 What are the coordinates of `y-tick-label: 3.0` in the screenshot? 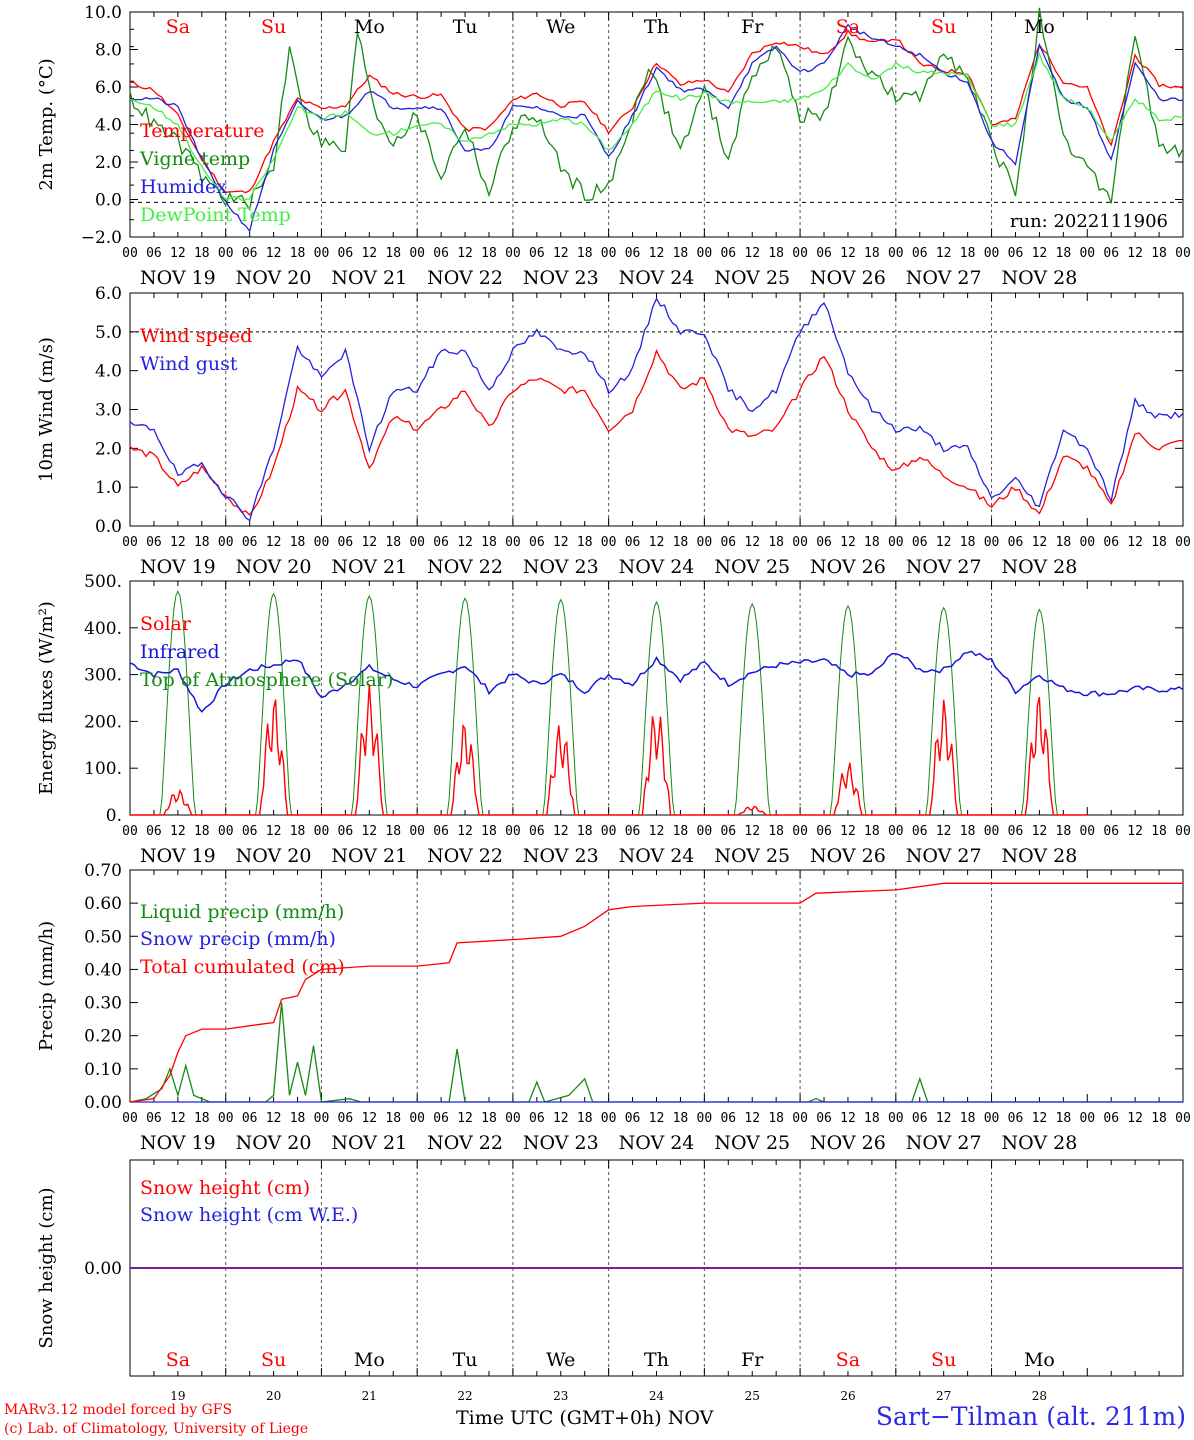 It's located at (108, 411).